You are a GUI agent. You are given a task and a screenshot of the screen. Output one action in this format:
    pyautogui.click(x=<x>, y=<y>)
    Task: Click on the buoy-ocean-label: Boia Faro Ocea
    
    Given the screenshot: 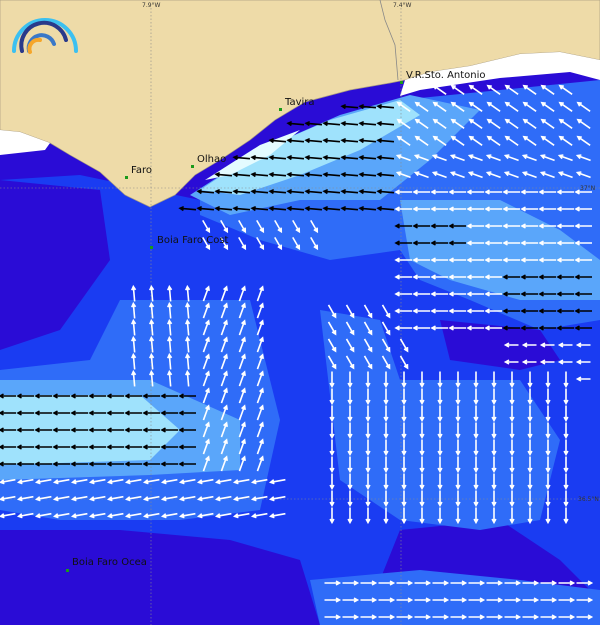 What is the action you would take?
    pyautogui.click(x=109, y=562)
    